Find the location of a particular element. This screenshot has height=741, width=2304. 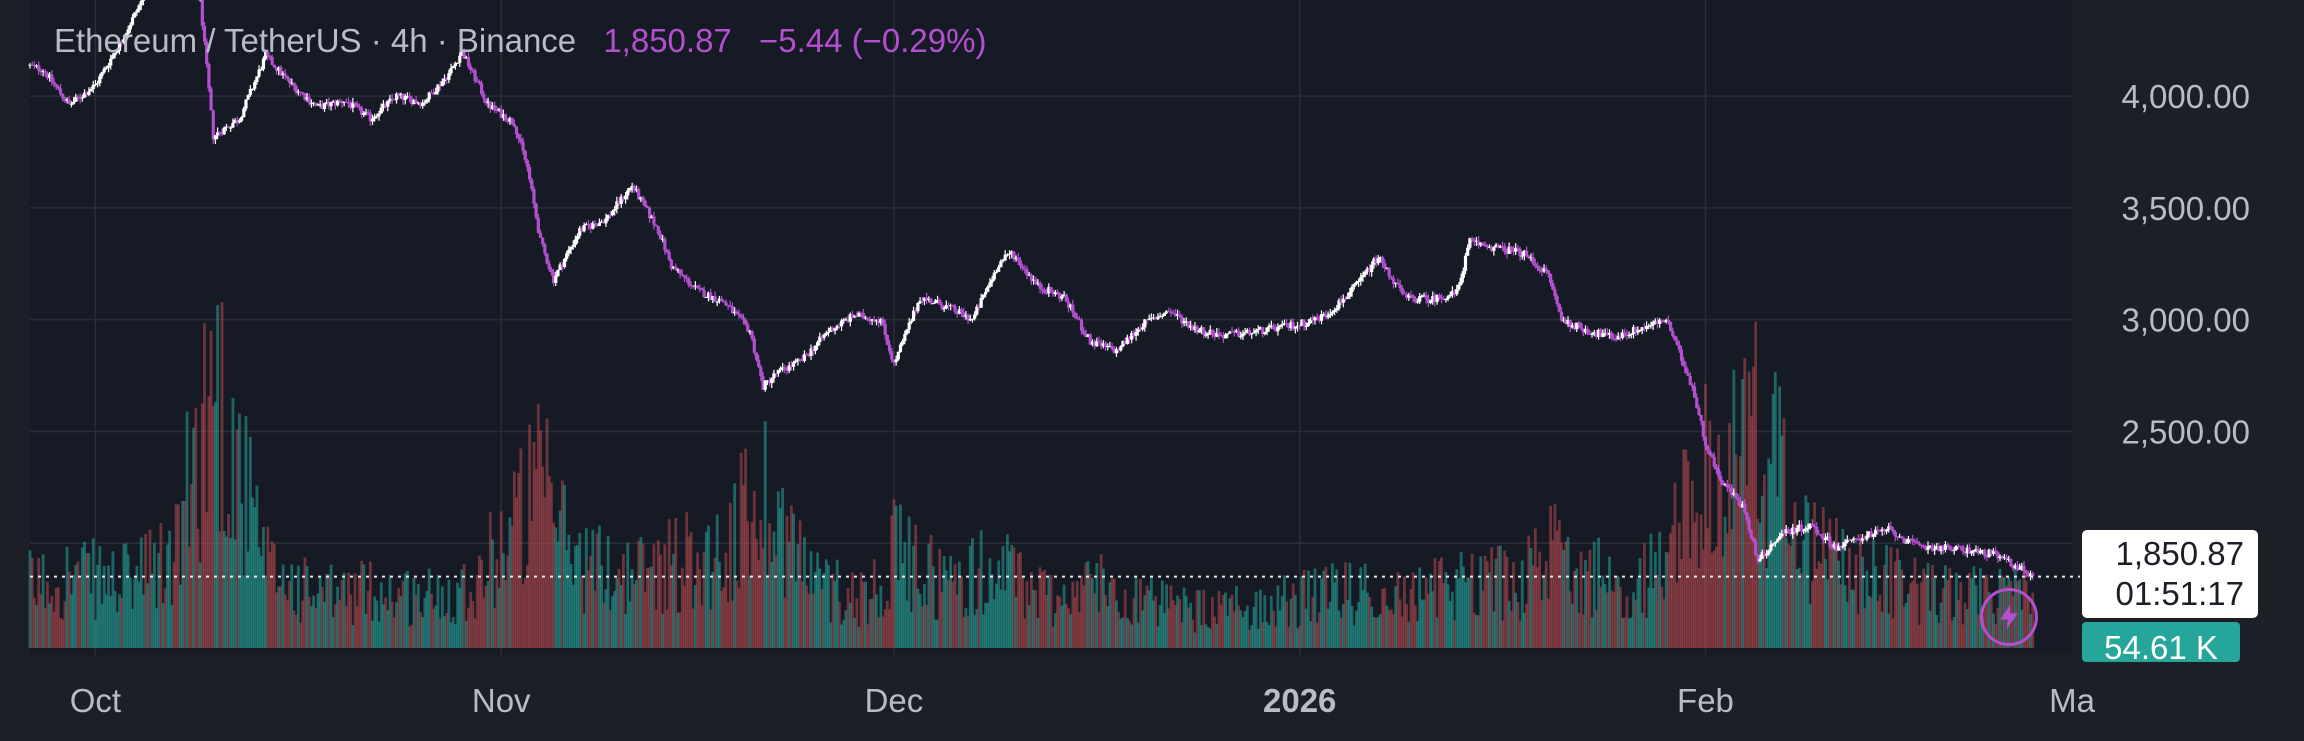

symbol-title: Ethereum / TetherUS · 4h · Binance is located at coordinates (315, 40).